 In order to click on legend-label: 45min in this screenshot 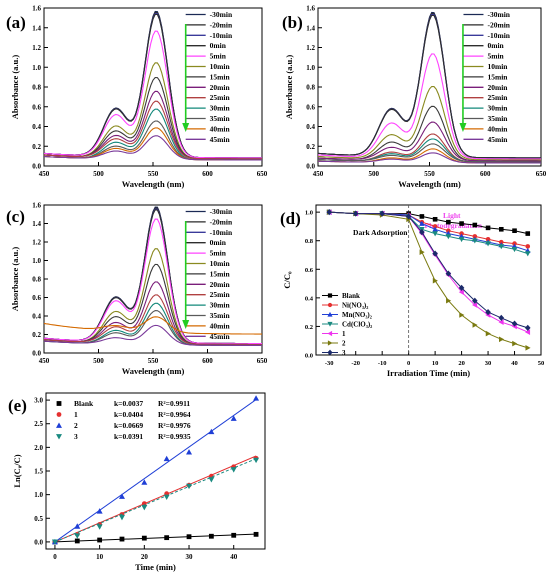, I will do `click(220, 336)`.